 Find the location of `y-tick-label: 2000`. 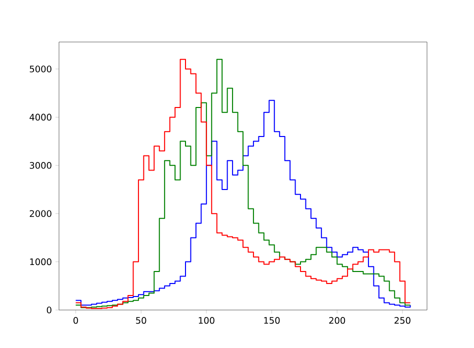

y-tick-label: 2000 is located at coordinates (41, 213).